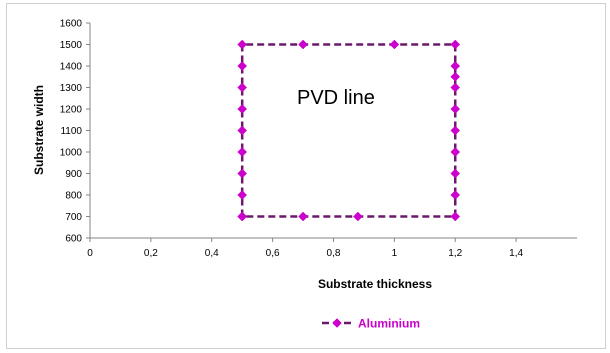  I want to click on legend: Aluminium, so click(371, 324).